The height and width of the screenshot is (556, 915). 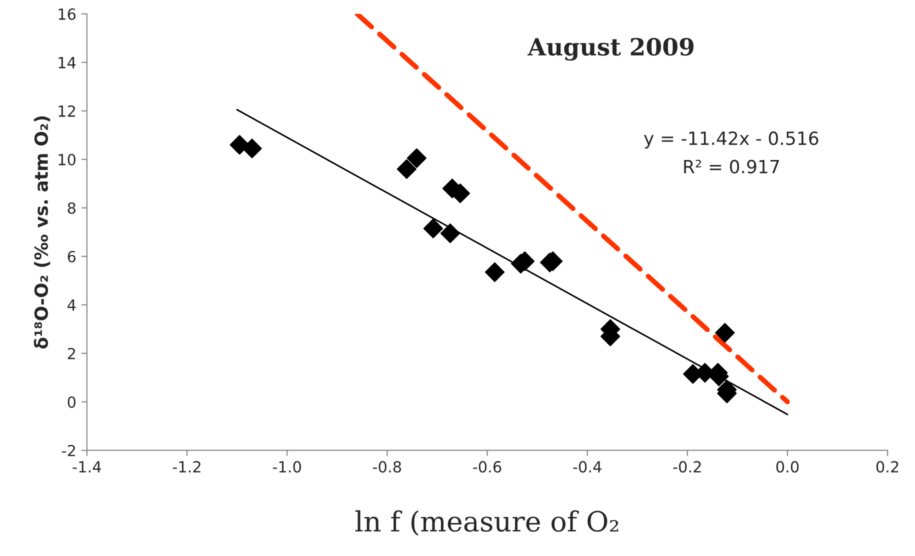 What do you see at coordinates (286, 467) in the screenshot?
I see `x-tick-label: -1.0` at bounding box center [286, 467].